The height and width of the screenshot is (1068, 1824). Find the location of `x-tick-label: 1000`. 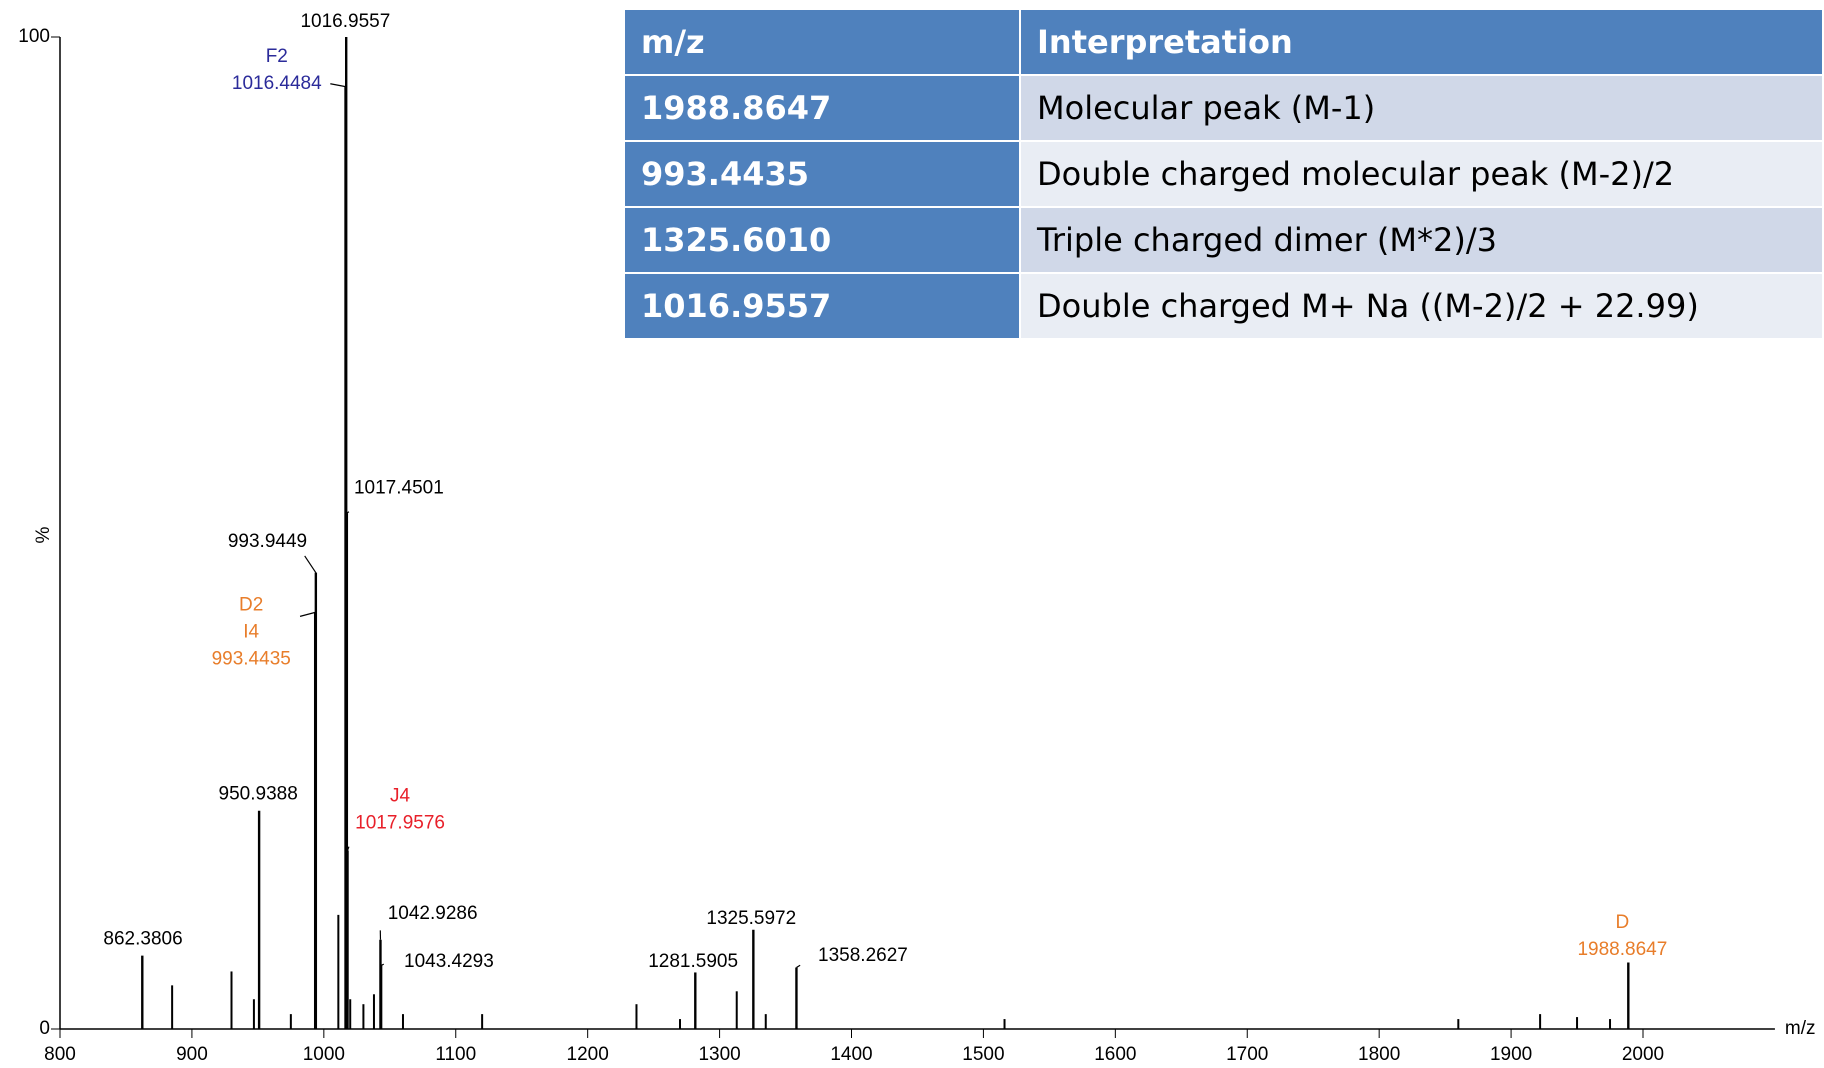

x-tick-label: 1000 is located at coordinates (324, 1054).